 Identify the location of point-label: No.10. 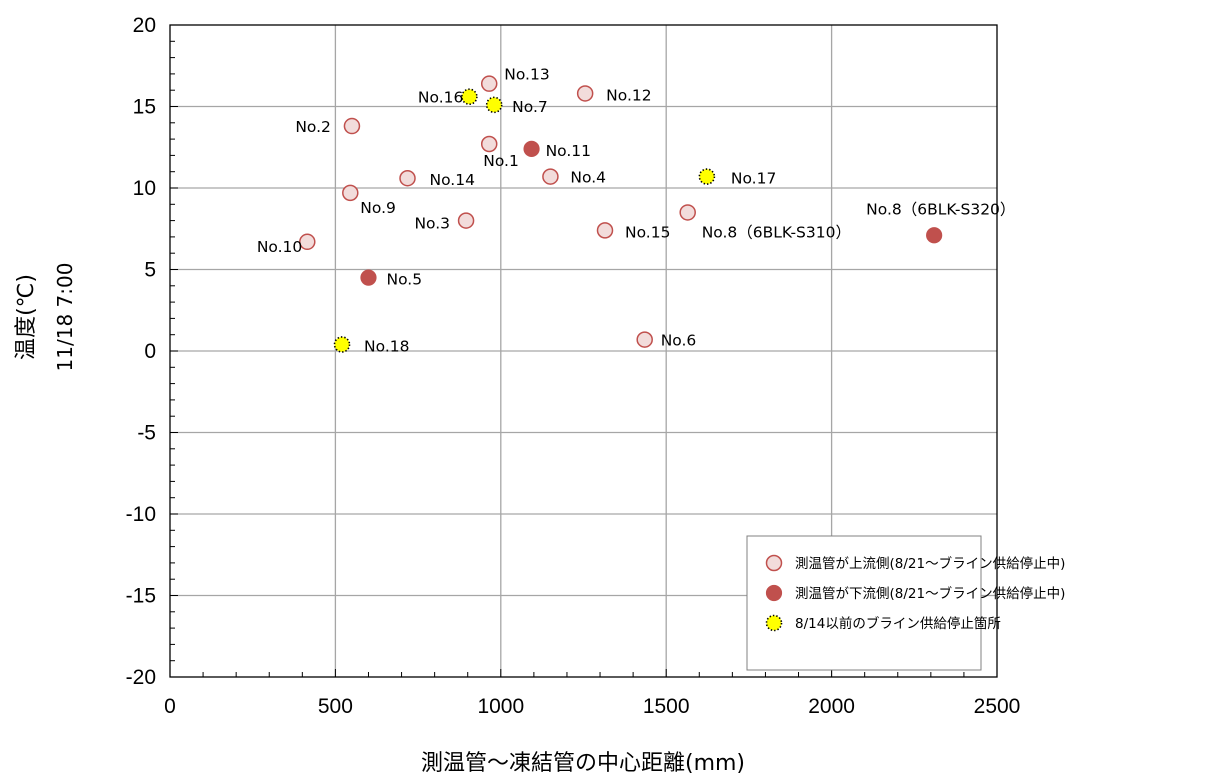
(279, 247).